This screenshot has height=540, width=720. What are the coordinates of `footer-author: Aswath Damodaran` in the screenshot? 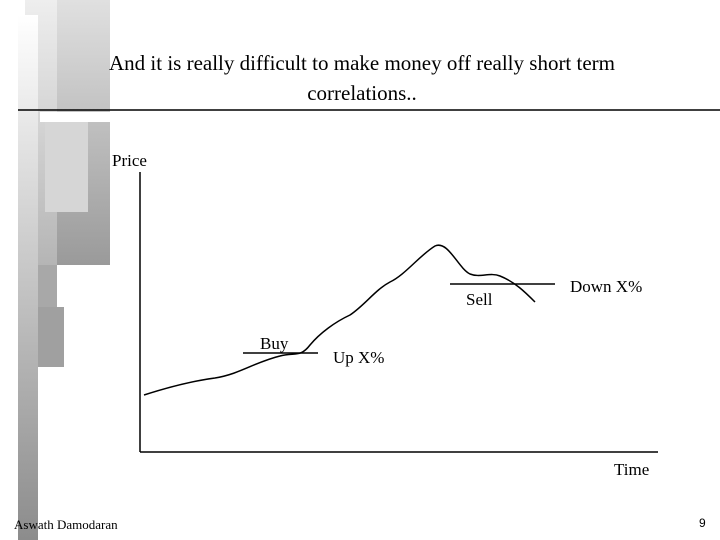 It's located at (66, 524).